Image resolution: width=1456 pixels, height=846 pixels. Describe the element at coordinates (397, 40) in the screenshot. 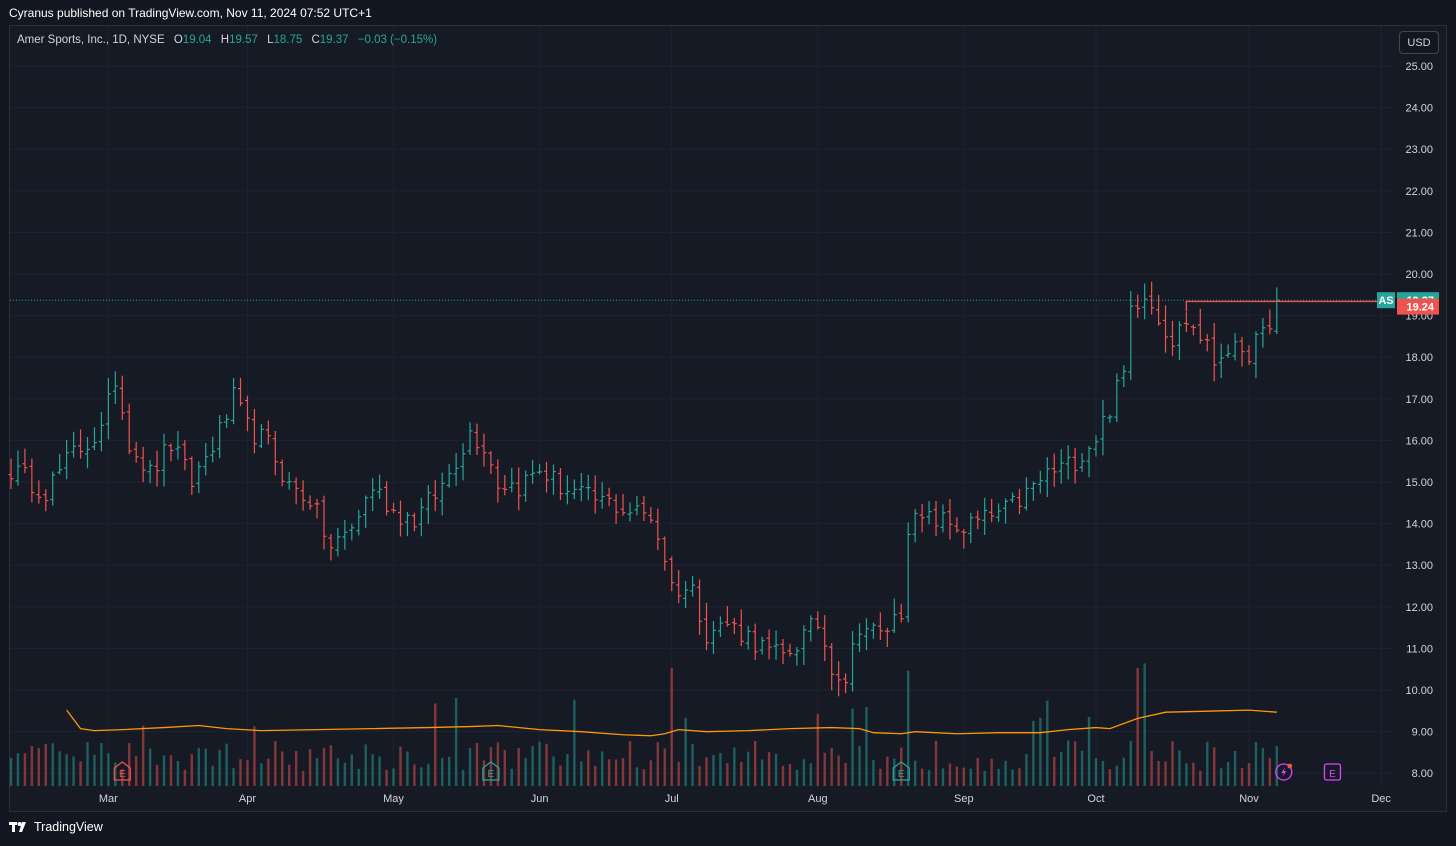

I see `legend-change: −0.03 (−0.15%)` at that location.